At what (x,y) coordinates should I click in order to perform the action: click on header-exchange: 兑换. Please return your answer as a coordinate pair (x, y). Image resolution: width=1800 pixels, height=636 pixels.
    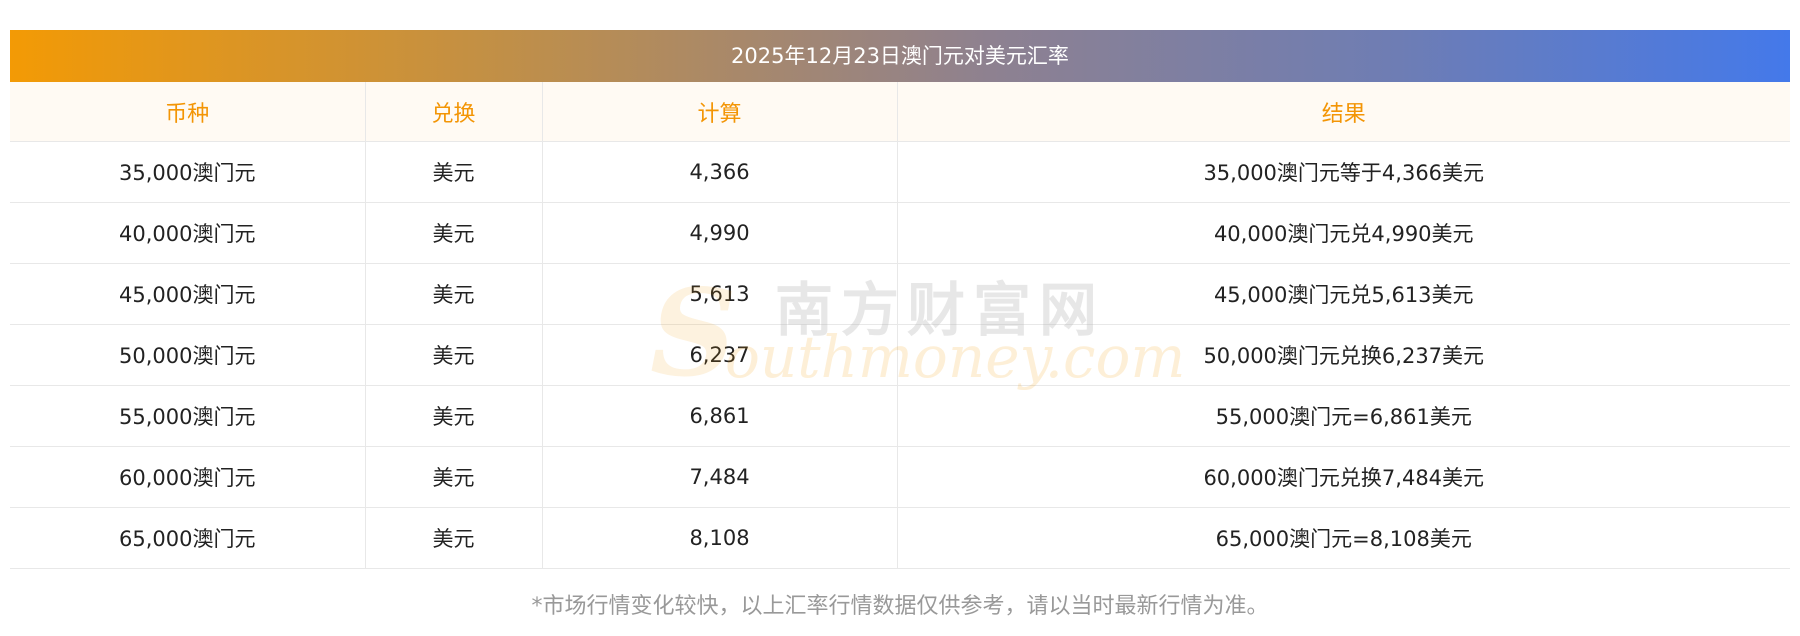
    Looking at the image, I should click on (454, 112).